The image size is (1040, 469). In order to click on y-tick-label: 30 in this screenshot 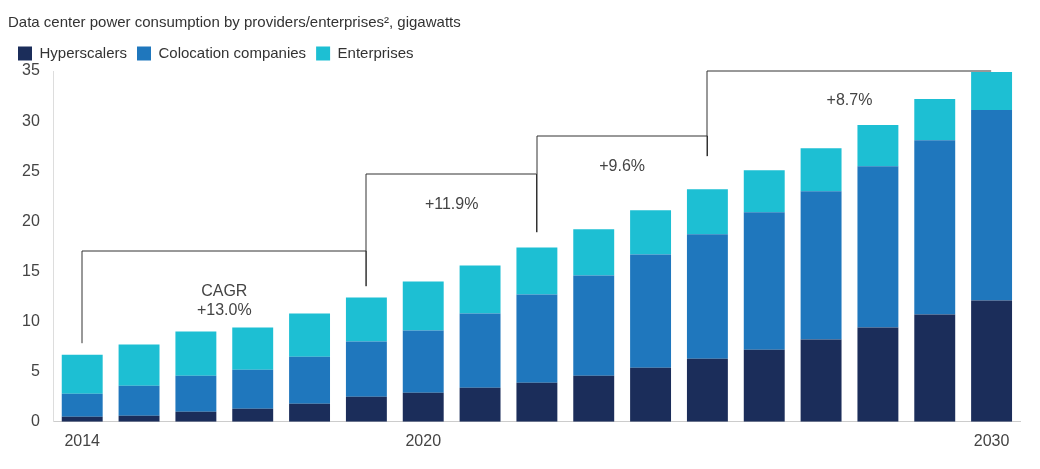, I will do `click(31, 120)`.